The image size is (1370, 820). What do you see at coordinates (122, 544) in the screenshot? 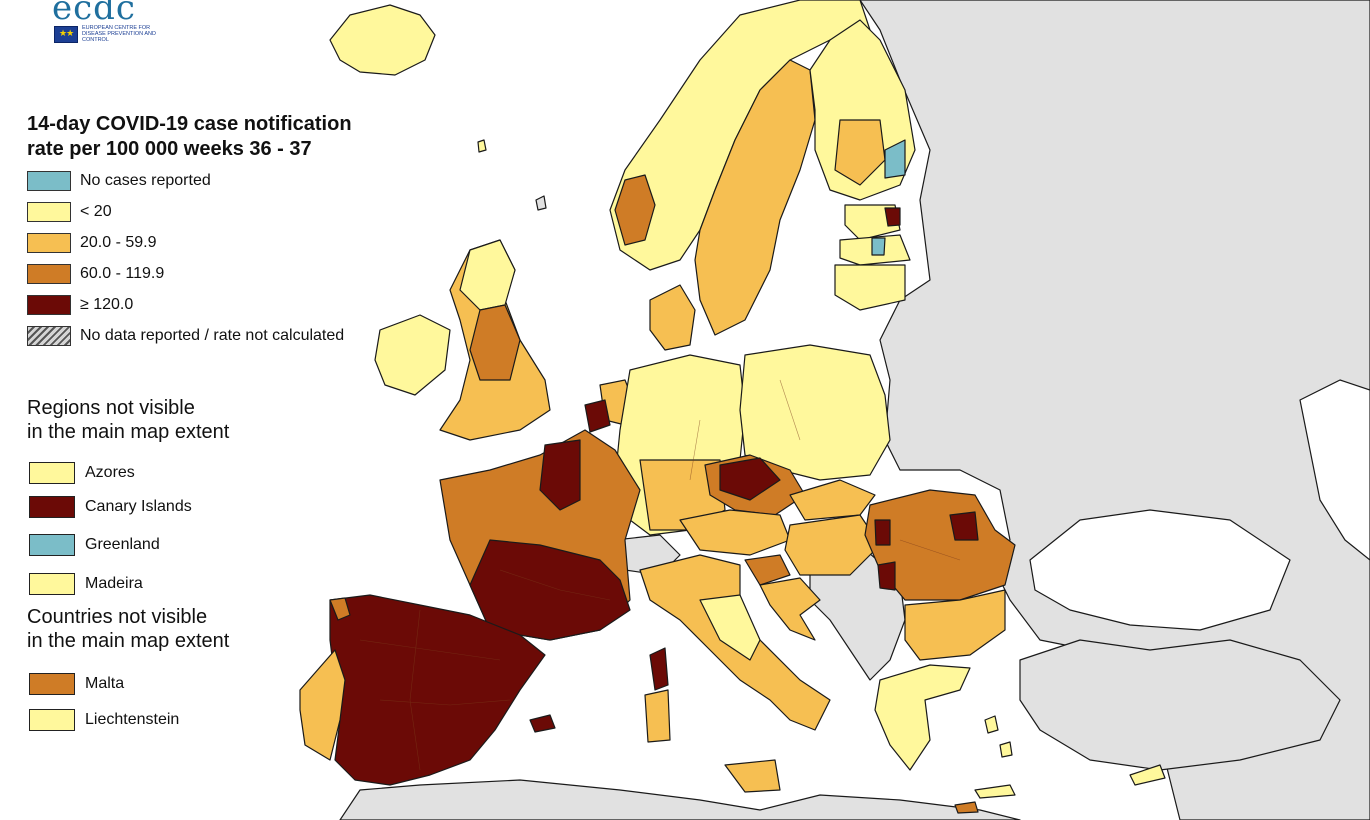
I see `legend-label: Greenland` at bounding box center [122, 544].